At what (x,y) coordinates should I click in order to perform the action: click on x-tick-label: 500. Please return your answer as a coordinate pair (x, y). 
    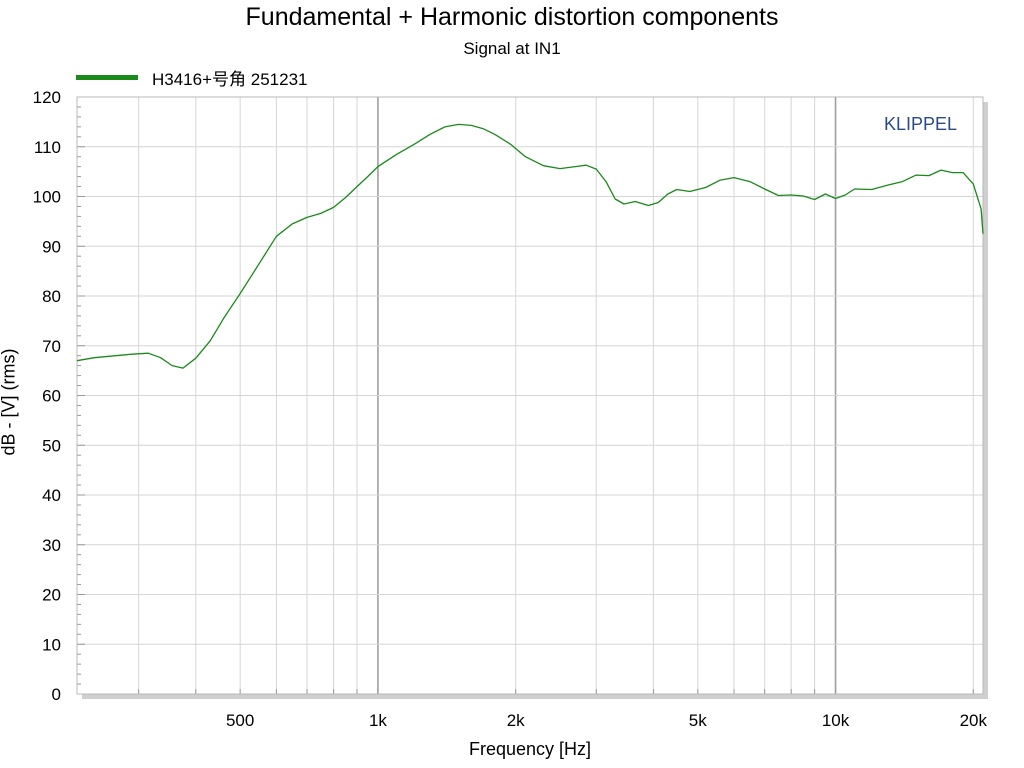
    Looking at the image, I should click on (240, 720).